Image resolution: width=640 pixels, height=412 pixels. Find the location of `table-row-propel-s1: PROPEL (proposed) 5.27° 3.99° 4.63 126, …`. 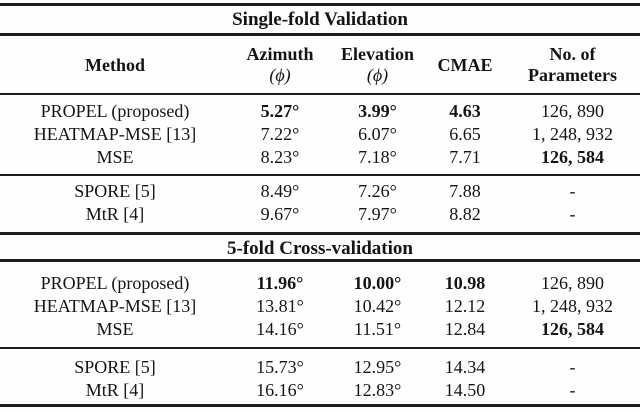

table-row-propel-s1: PROPEL (proposed) 5.27° 3.99° 4.63 126, … is located at coordinates (320, 111).